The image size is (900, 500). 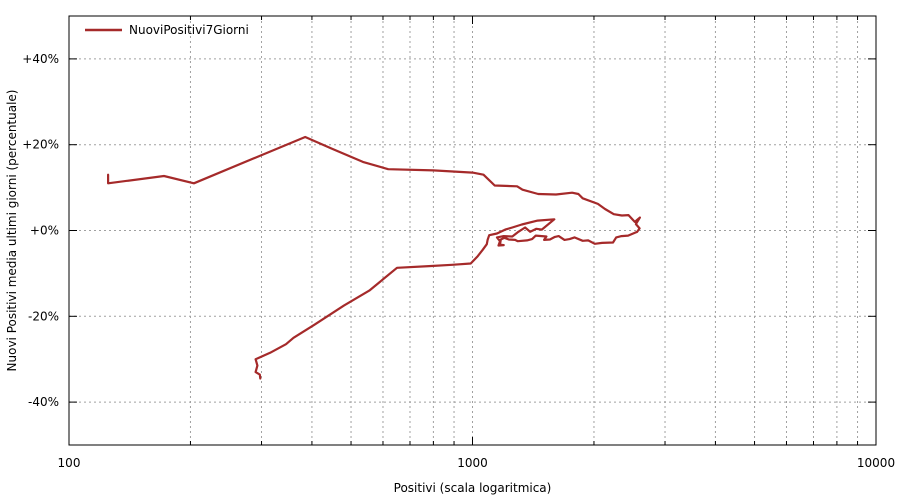 What do you see at coordinates (189, 30) in the screenshot?
I see `legend-label: NuoviPositivi7Giorni` at bounding box center [189, 30].